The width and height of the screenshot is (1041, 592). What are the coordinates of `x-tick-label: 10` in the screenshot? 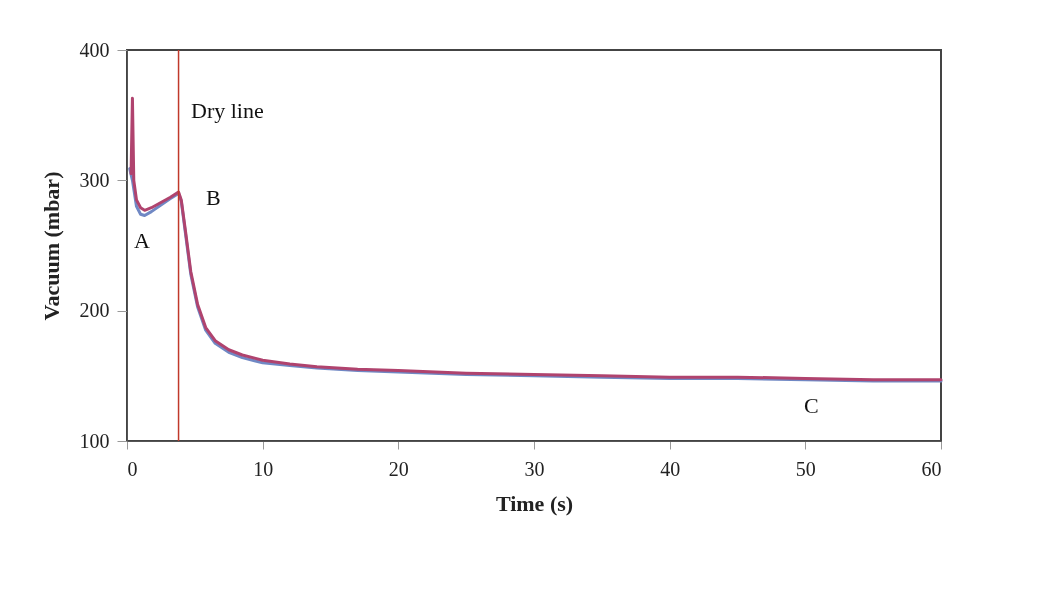 It's located at (263, 468).